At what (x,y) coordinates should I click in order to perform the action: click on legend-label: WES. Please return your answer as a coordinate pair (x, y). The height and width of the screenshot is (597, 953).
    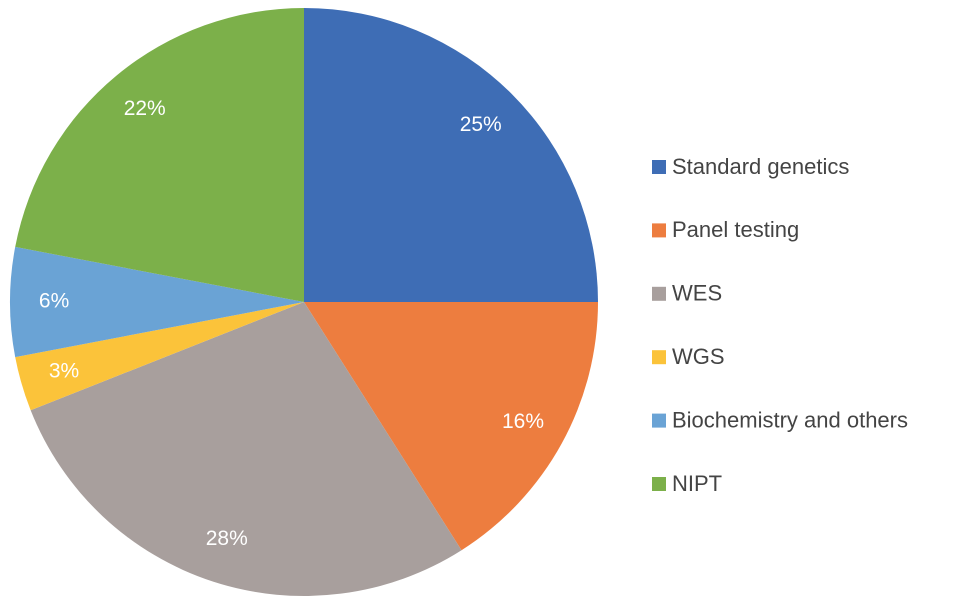
    Looking at the image, I should click on (697, 293).